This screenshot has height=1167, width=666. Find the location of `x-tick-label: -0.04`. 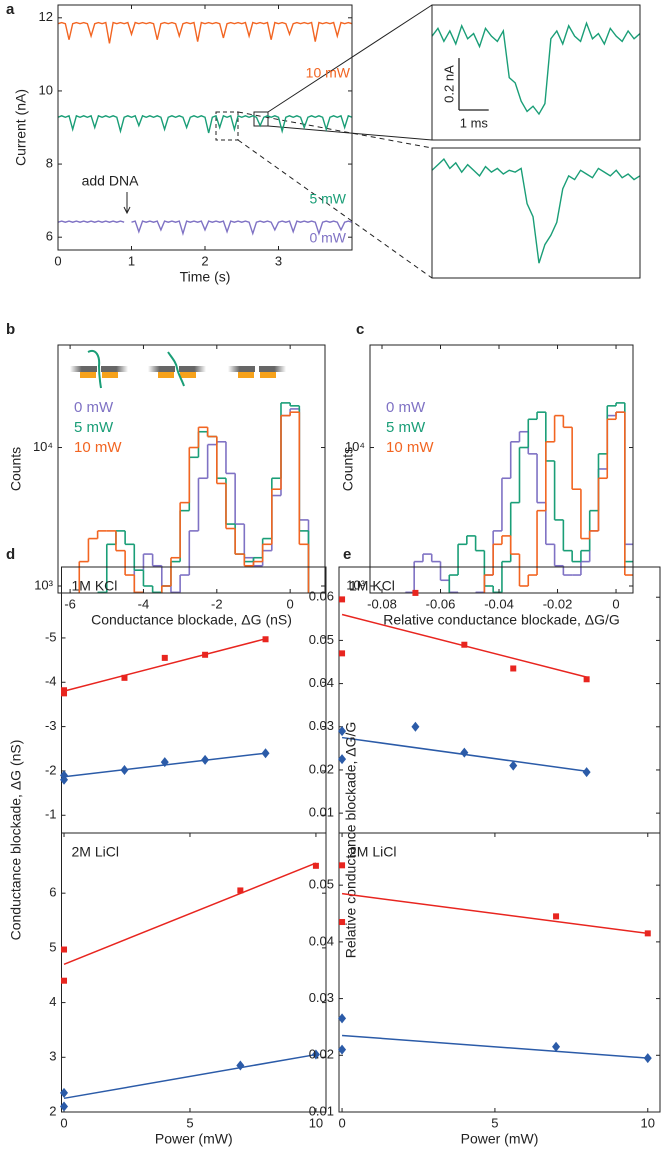

x-tick-label: -0.04 is located at coordinates (499, 603).